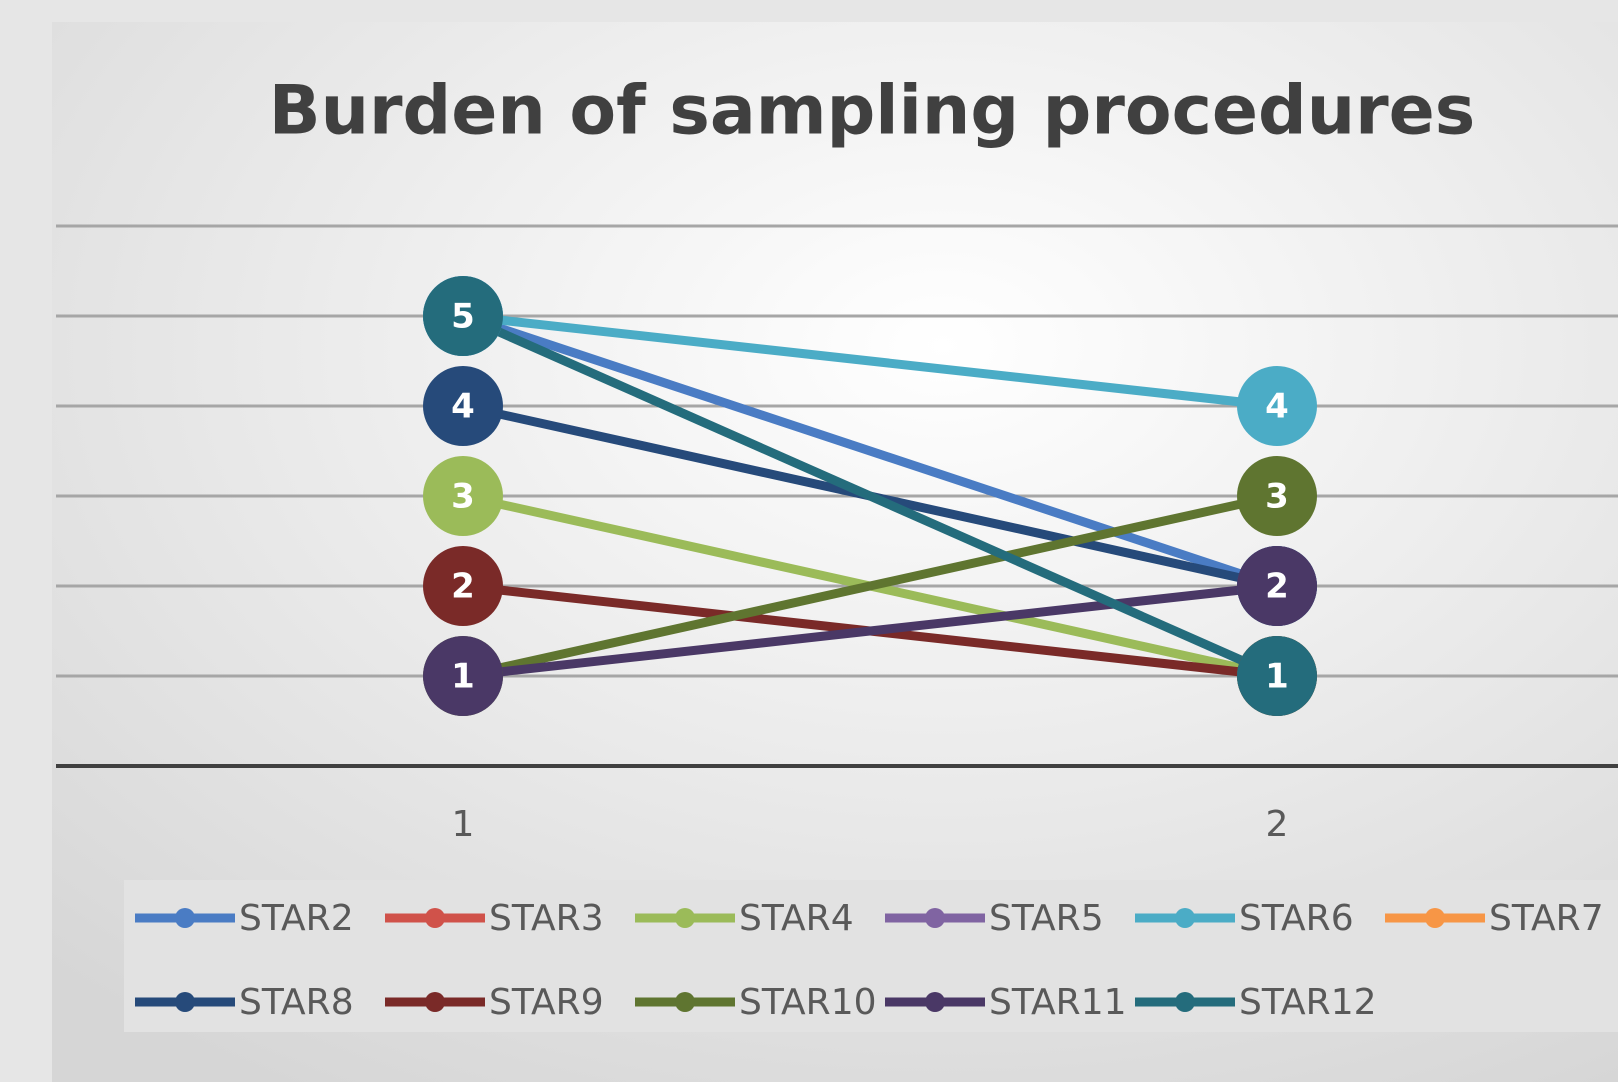 The height and width of the screenshot is (1082, 1618). Describe the element at coordinates (296, 918) in the screenshot. I see `legend-label: STAR2` at that location.